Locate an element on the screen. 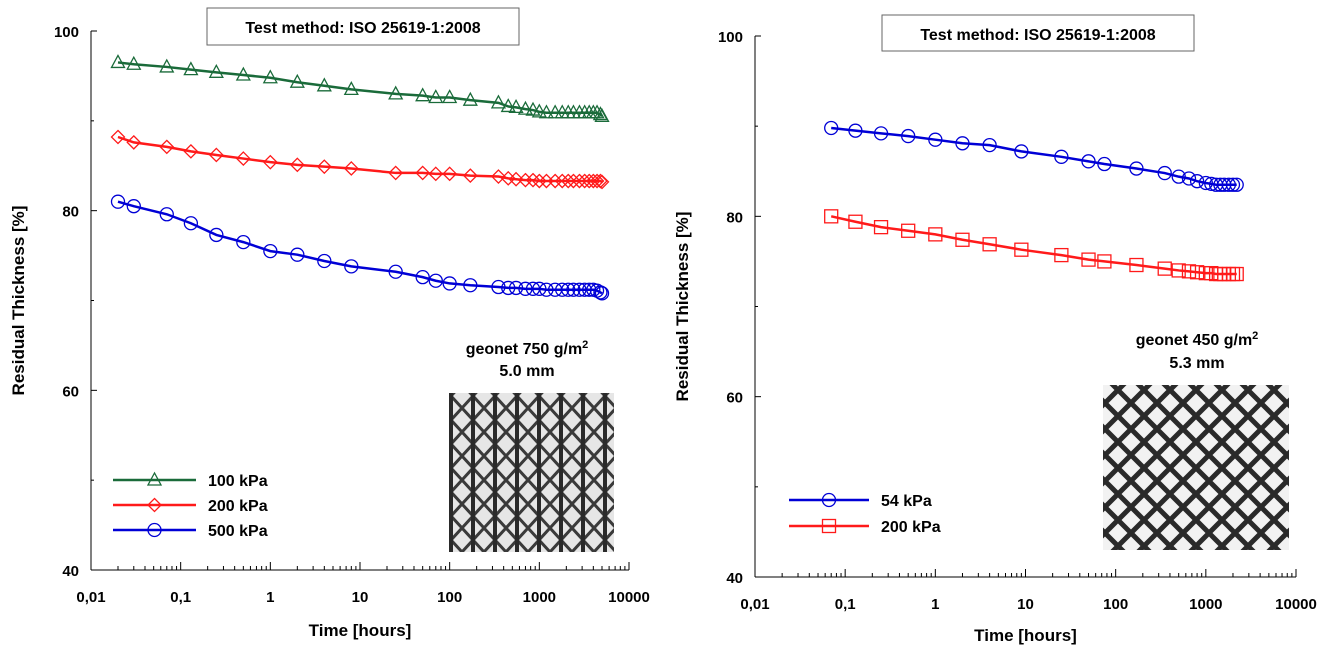 The image size is (1333, 651). chart1-annotation-superscript: 2 is located at coordinates (585, 345).